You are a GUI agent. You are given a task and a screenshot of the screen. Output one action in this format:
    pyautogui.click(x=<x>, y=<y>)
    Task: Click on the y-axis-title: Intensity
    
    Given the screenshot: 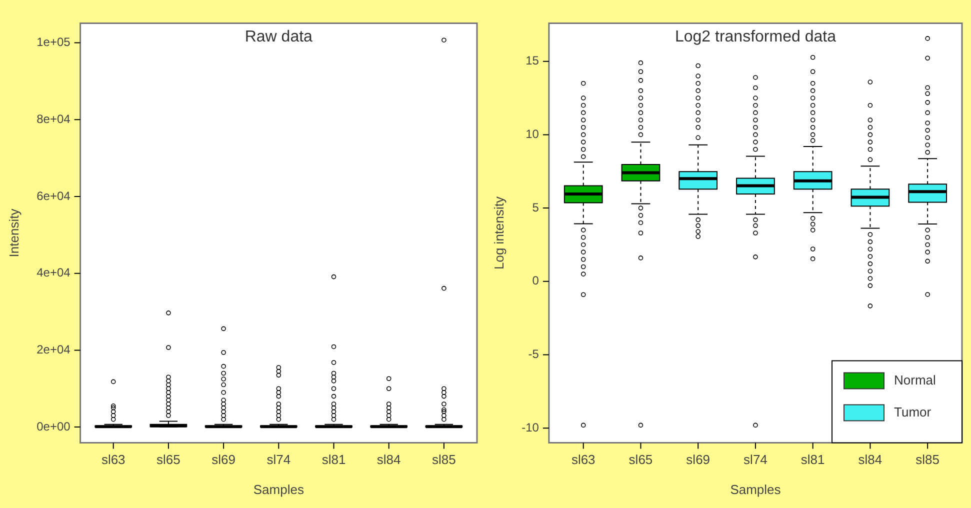 What is the action you would take?
    pyautogui.click(x=14, y=233)
    